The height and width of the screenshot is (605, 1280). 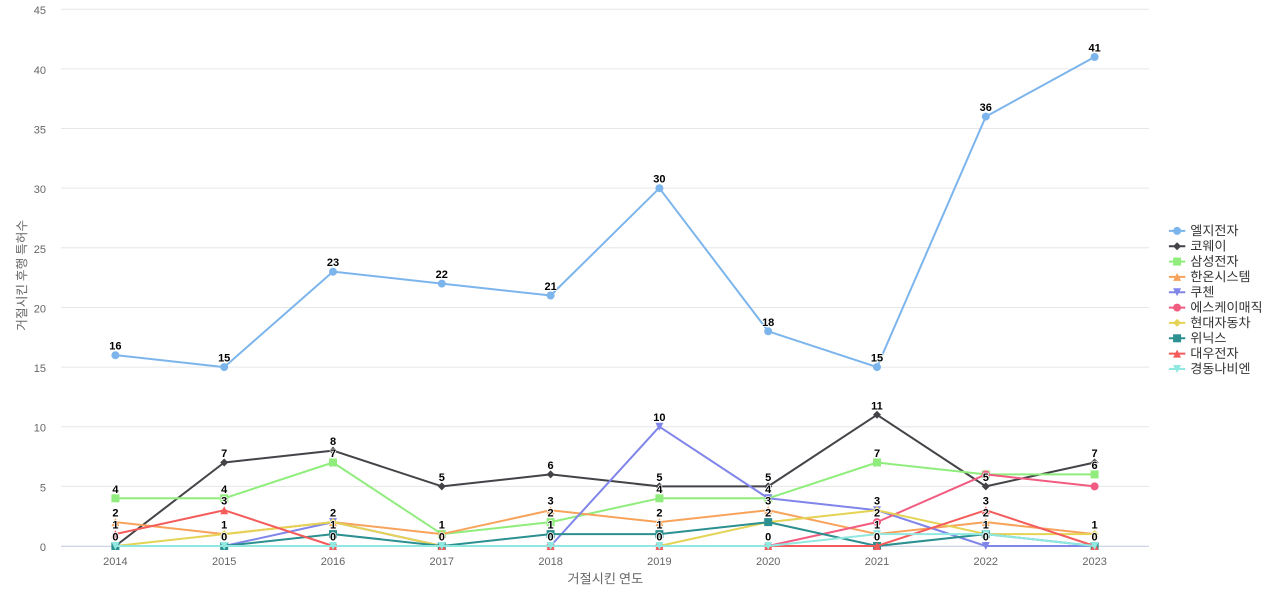 I want to click on svg-text: 18, so click(x=768, y=323).